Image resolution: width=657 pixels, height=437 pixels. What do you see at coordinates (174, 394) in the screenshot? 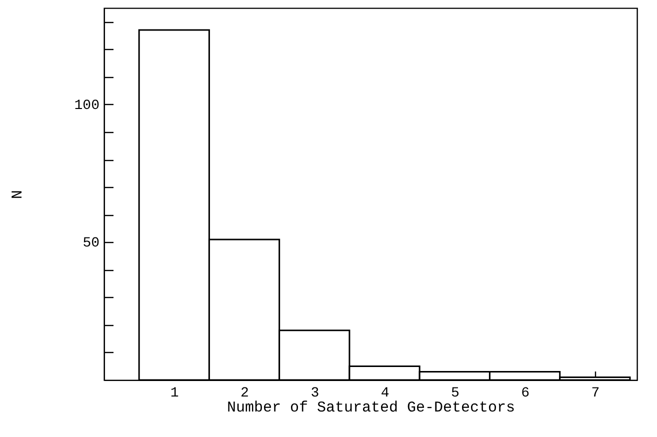
I see `x-tick-label: 1` at bounding box center [174, 394].